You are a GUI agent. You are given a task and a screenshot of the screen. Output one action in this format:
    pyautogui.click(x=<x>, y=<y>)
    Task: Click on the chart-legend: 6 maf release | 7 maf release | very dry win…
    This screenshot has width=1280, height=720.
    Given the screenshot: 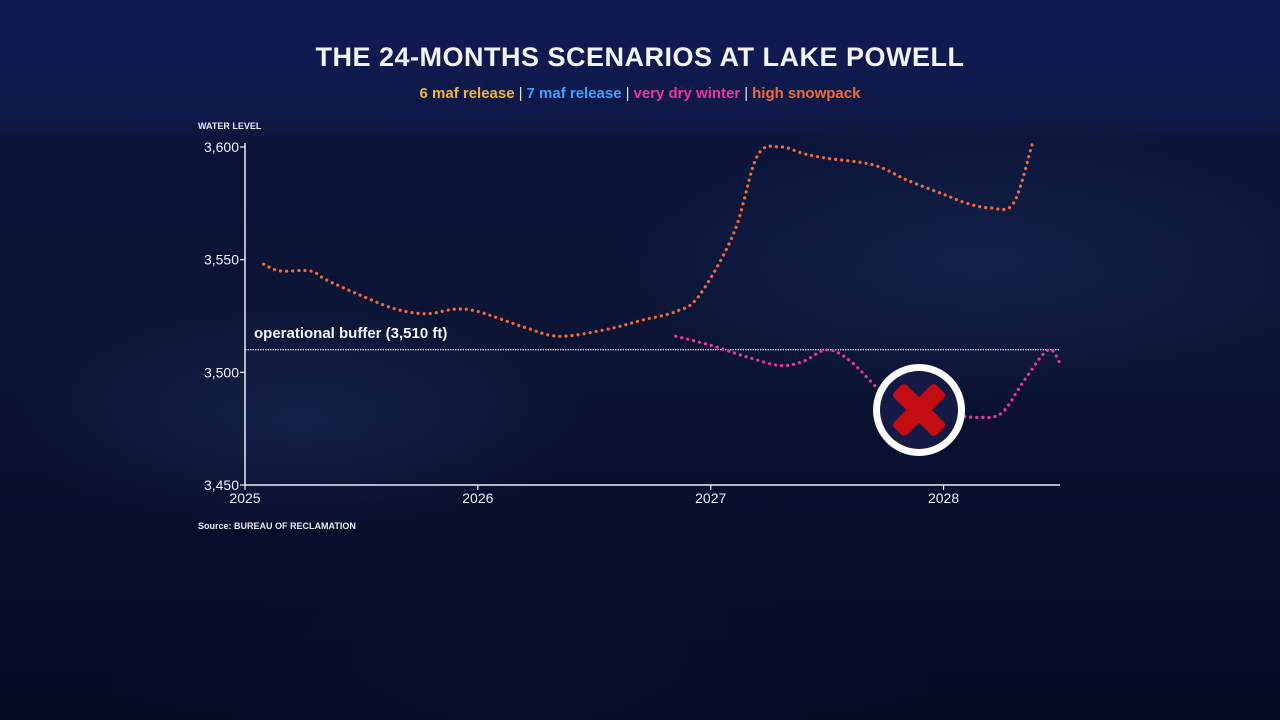 What is the action you would take?
    pyautogui.click(x=640, y=93)
    